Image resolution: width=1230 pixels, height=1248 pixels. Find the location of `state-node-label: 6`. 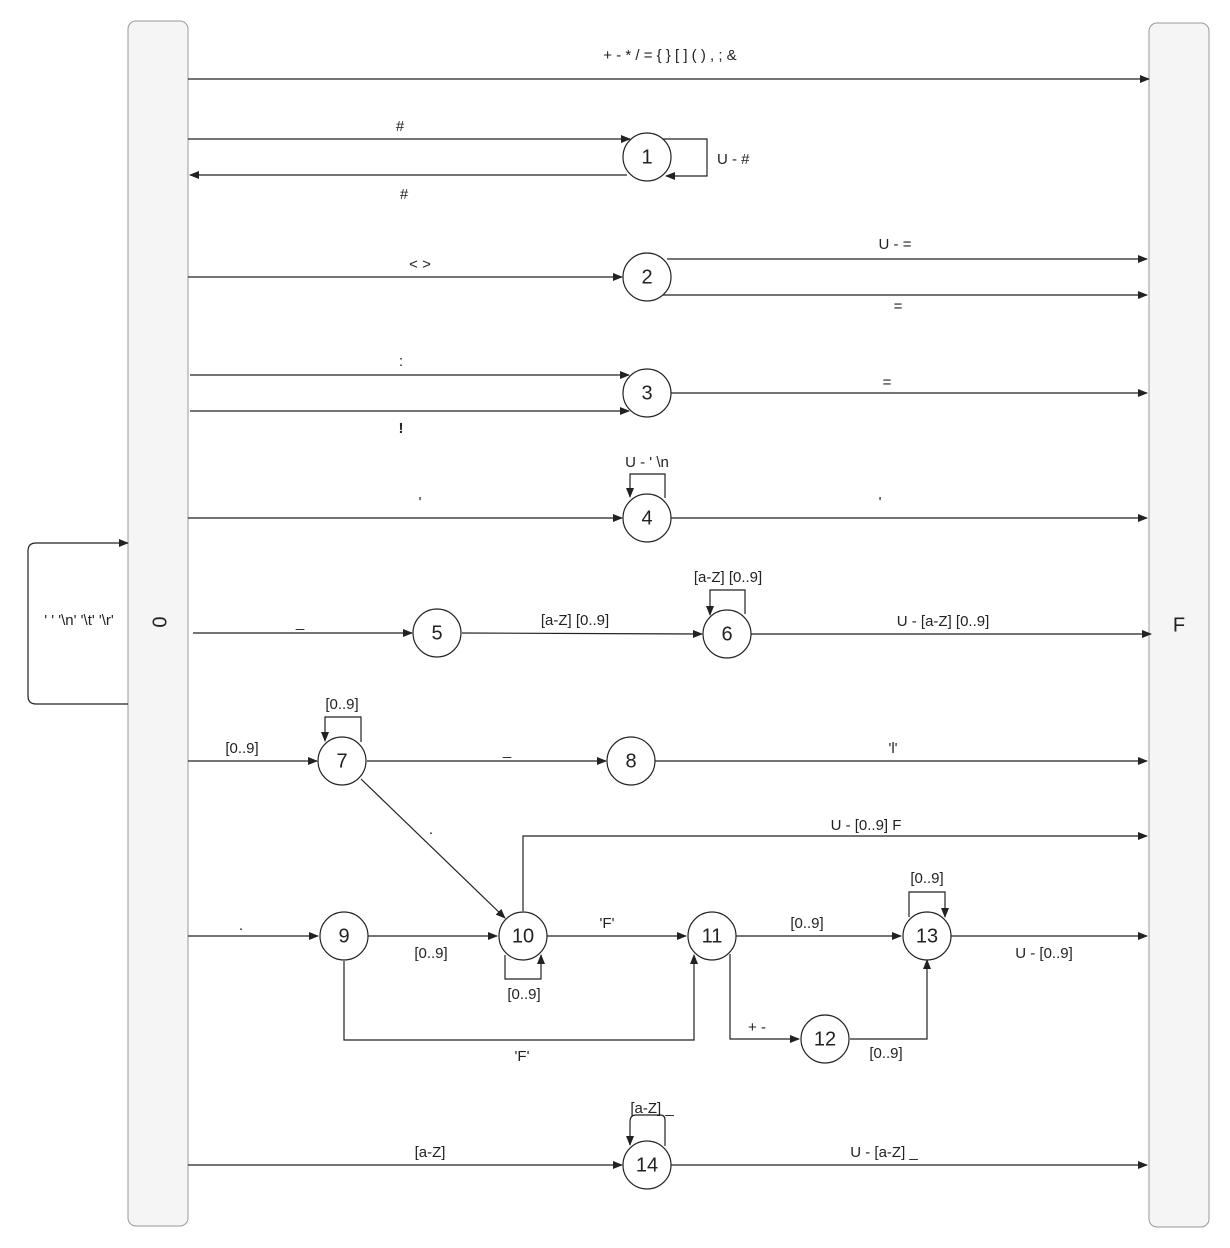

state-node-label: 6 is located at coordinates (726, 634).